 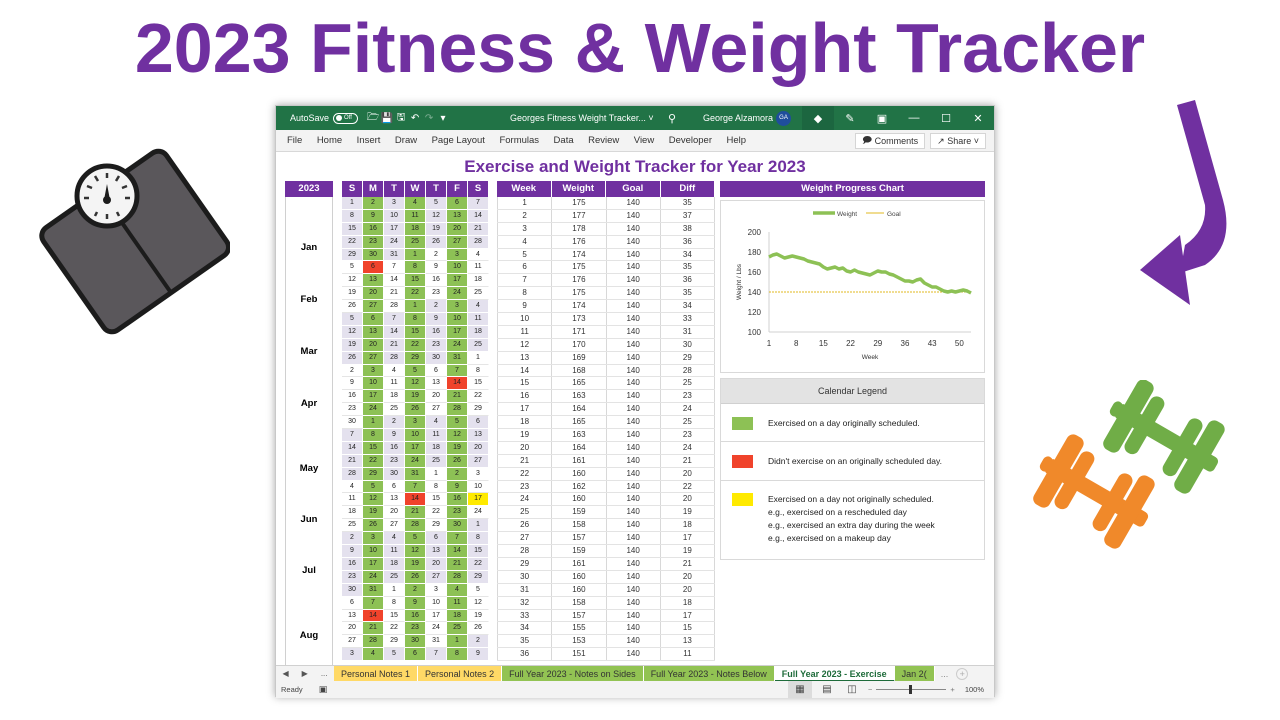 What do you see at coordinates (376, 673) in the screenshot?
I see `sheet-tab: Personal Notes 1` at bounding box center [376, 673].